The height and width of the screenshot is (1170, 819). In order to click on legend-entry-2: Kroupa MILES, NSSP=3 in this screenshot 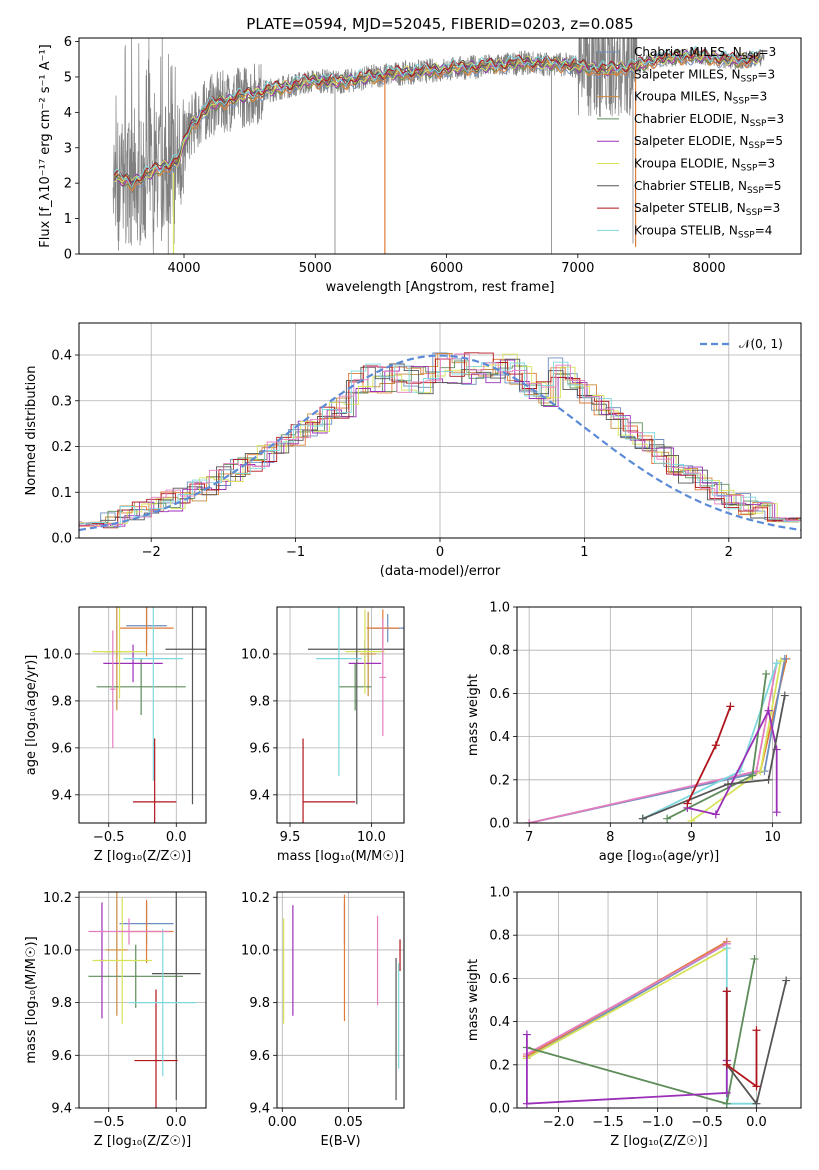, I will do `click(700, 98)`.